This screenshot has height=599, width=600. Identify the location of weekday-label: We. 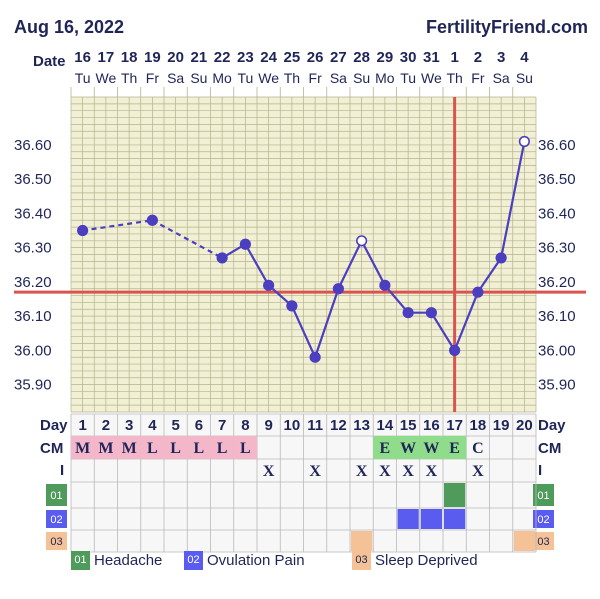
(106, 78).